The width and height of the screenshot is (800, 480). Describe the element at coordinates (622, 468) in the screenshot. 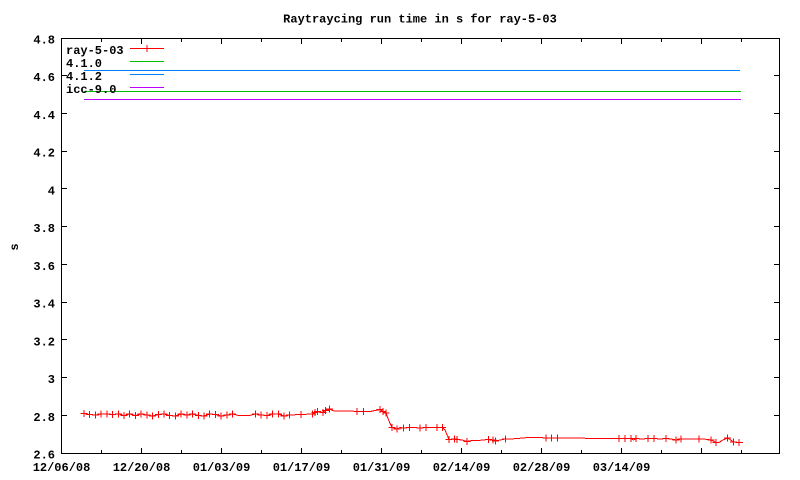

I see `svg-text: 03/14/09` at that location.